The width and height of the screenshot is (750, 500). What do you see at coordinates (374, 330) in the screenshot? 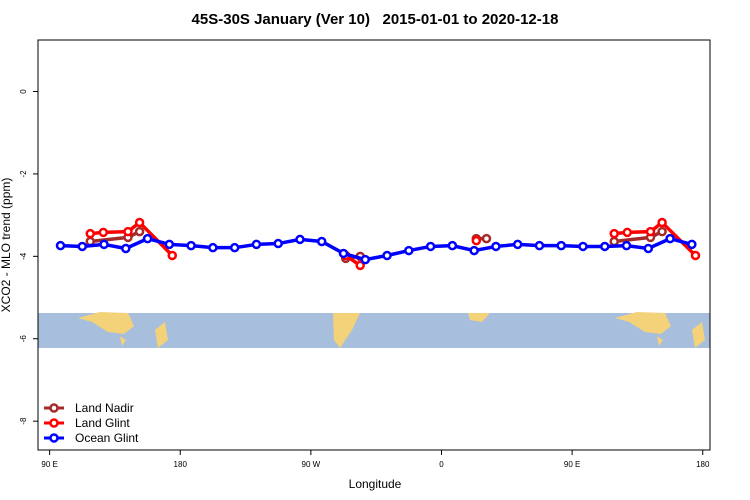
I see `map-band` at bounding box center [374, 330].